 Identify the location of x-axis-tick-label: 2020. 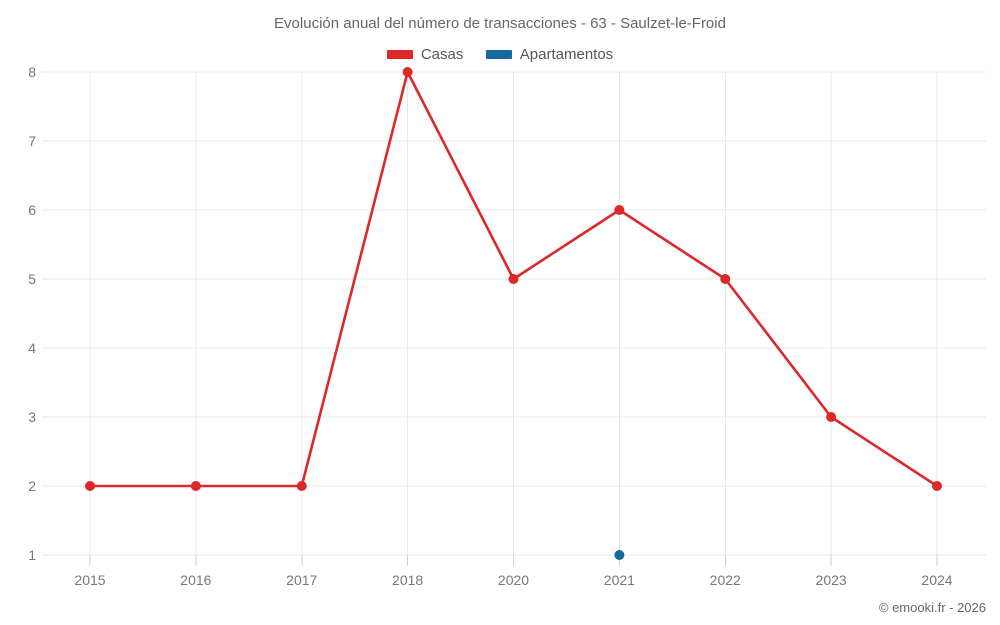
(513, 580).